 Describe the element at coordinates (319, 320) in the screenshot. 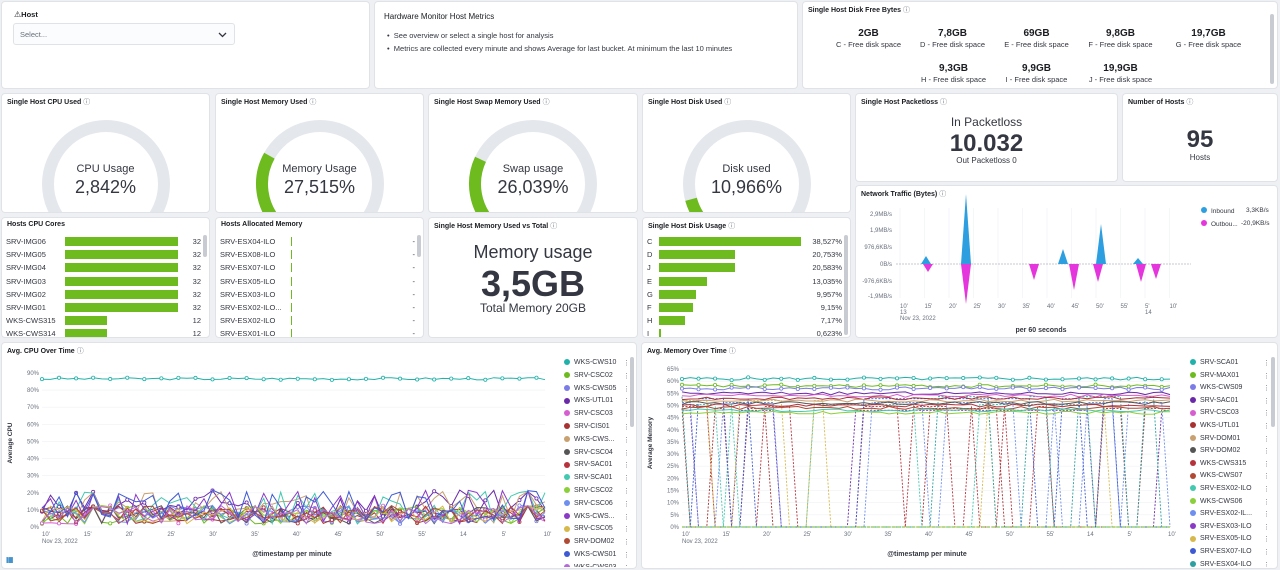

I see `list-item: SRV-ESX02-ILO -` at that location.